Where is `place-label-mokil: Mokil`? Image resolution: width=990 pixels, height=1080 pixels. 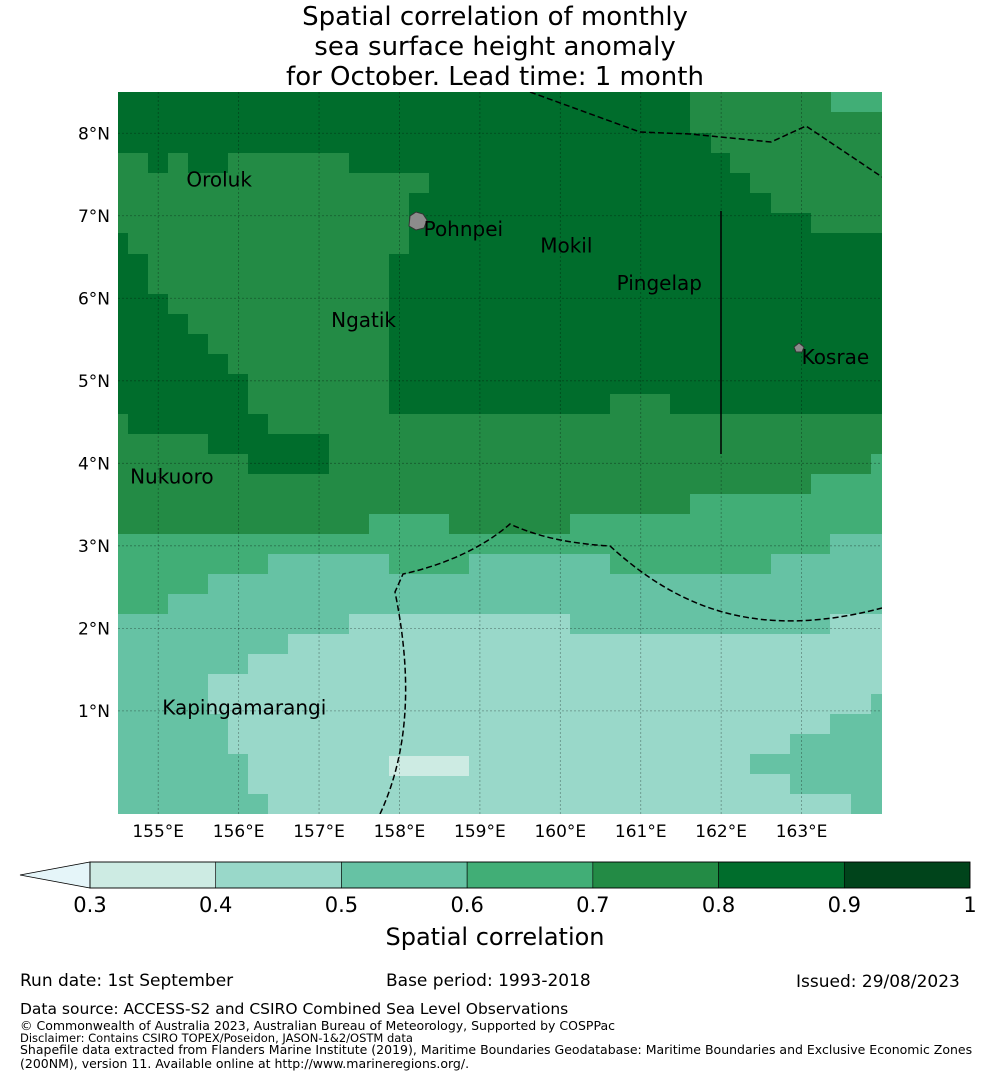
place-label-mokil: Mokil is located at coordinates (566, 246).